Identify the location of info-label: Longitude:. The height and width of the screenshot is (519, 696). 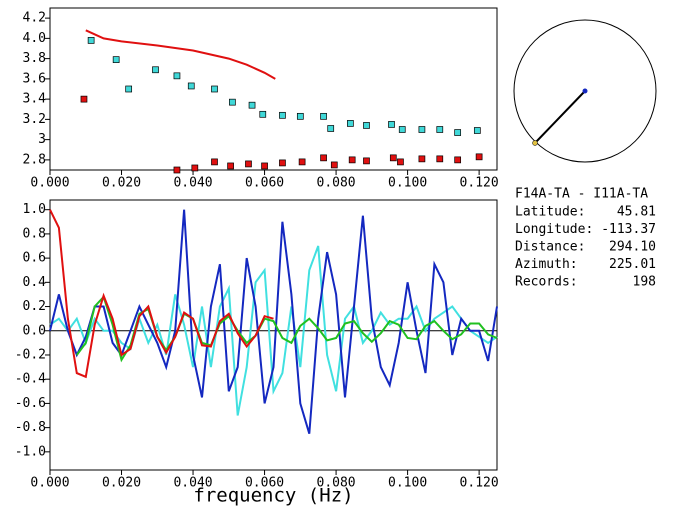
(554, 229).